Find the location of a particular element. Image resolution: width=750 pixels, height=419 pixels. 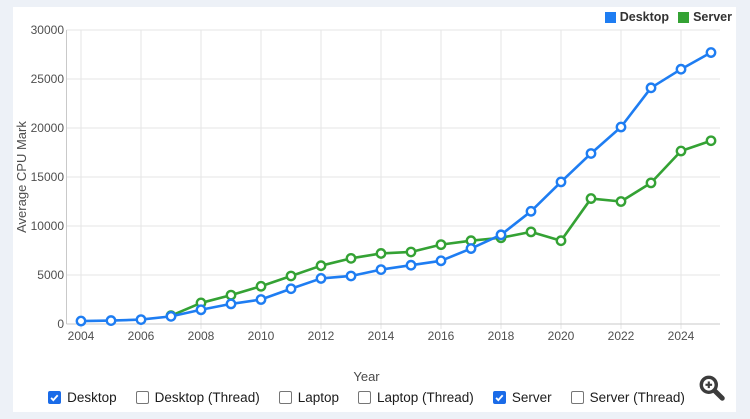

legend-swatch-desktop is located at coordinates (610, 17).